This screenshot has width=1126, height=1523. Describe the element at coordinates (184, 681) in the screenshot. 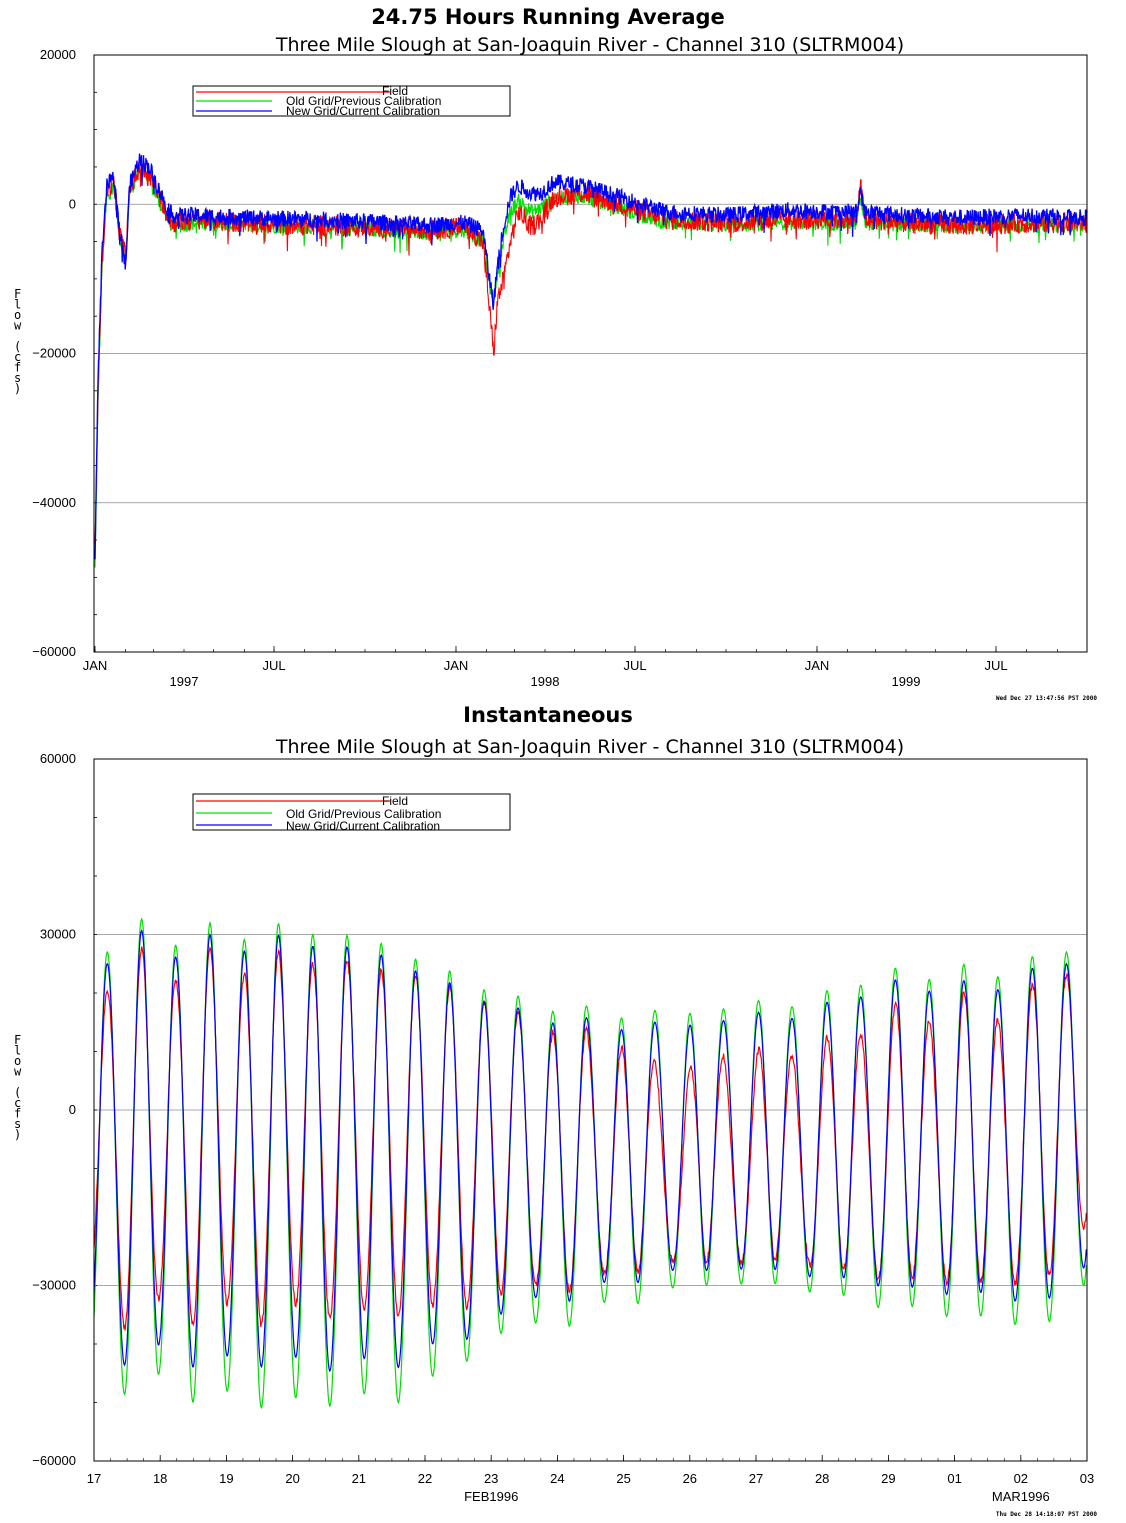

I see `chart-1-year-label-1997: 1997` at that location.